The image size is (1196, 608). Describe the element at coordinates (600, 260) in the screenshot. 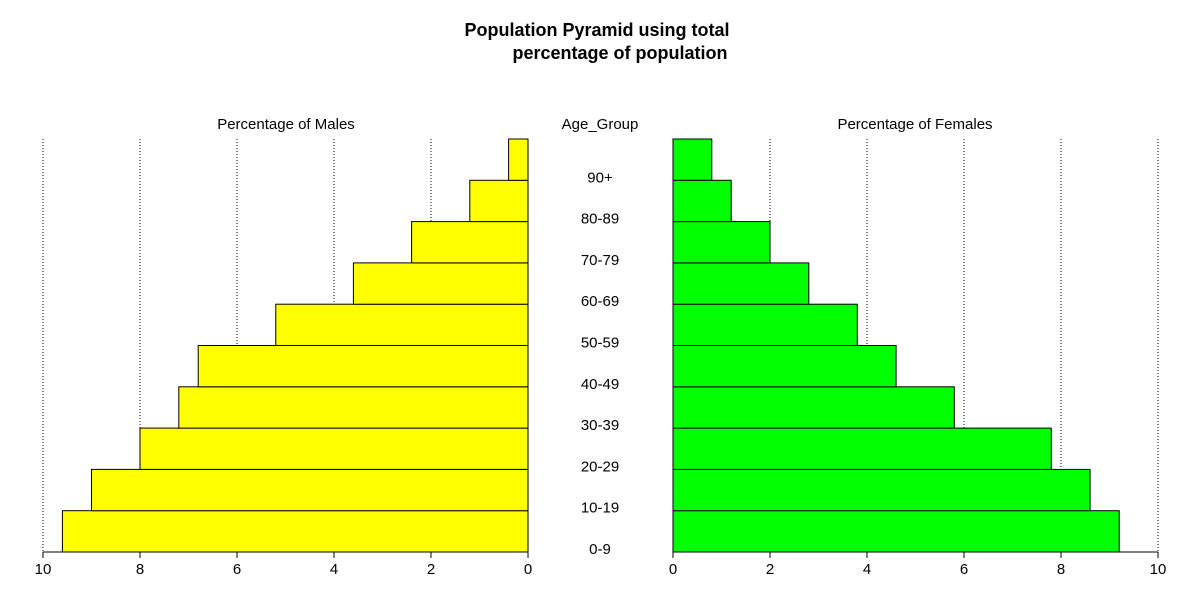

I see `category-label: 70-79` at that location.